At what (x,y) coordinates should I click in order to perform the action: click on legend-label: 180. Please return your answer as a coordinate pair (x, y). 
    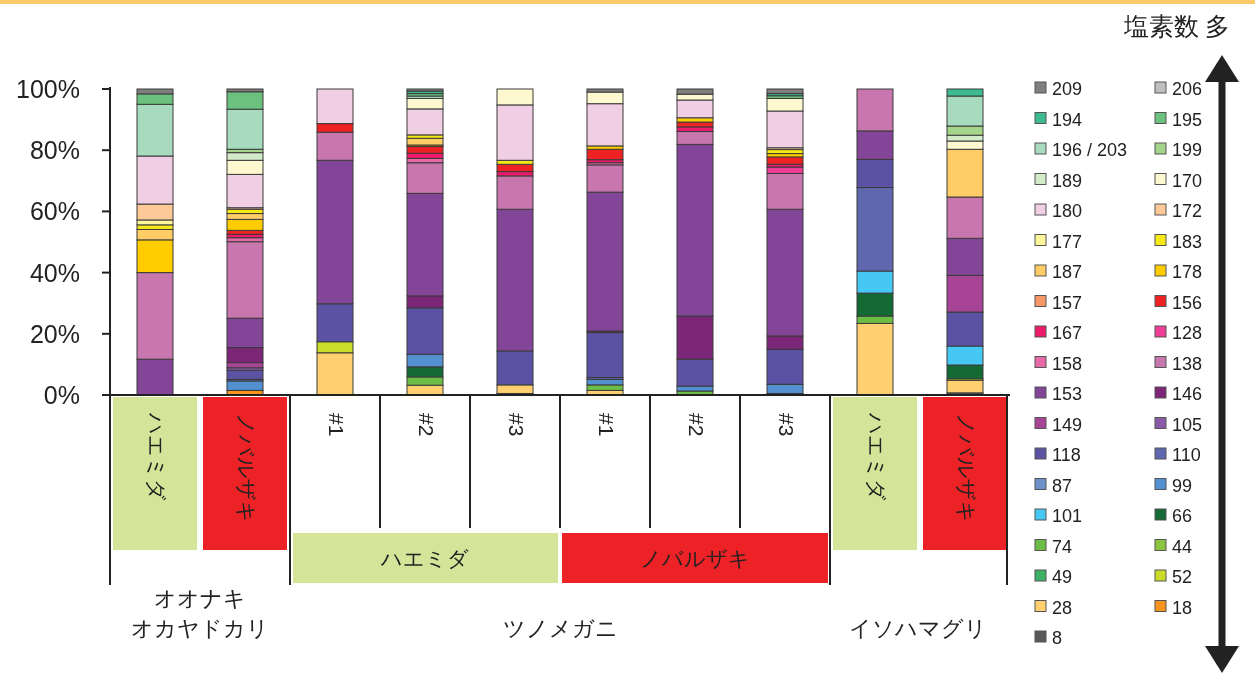
    Looking at the image, I should click on (1067, 211).